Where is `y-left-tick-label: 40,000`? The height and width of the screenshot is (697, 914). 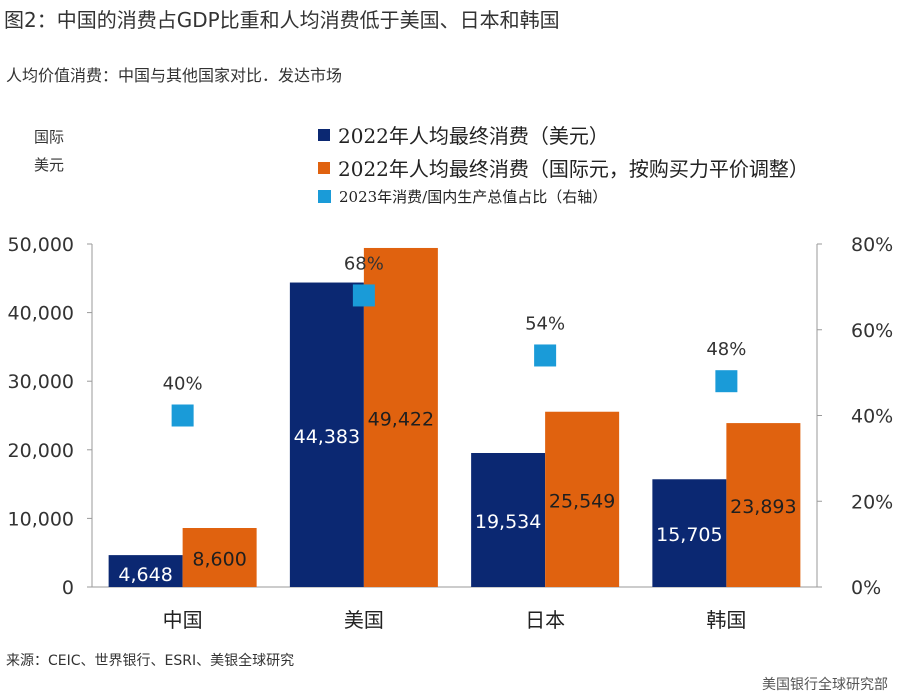
y-left-tick-label: 40,000 is located at coordinates (41, 314).